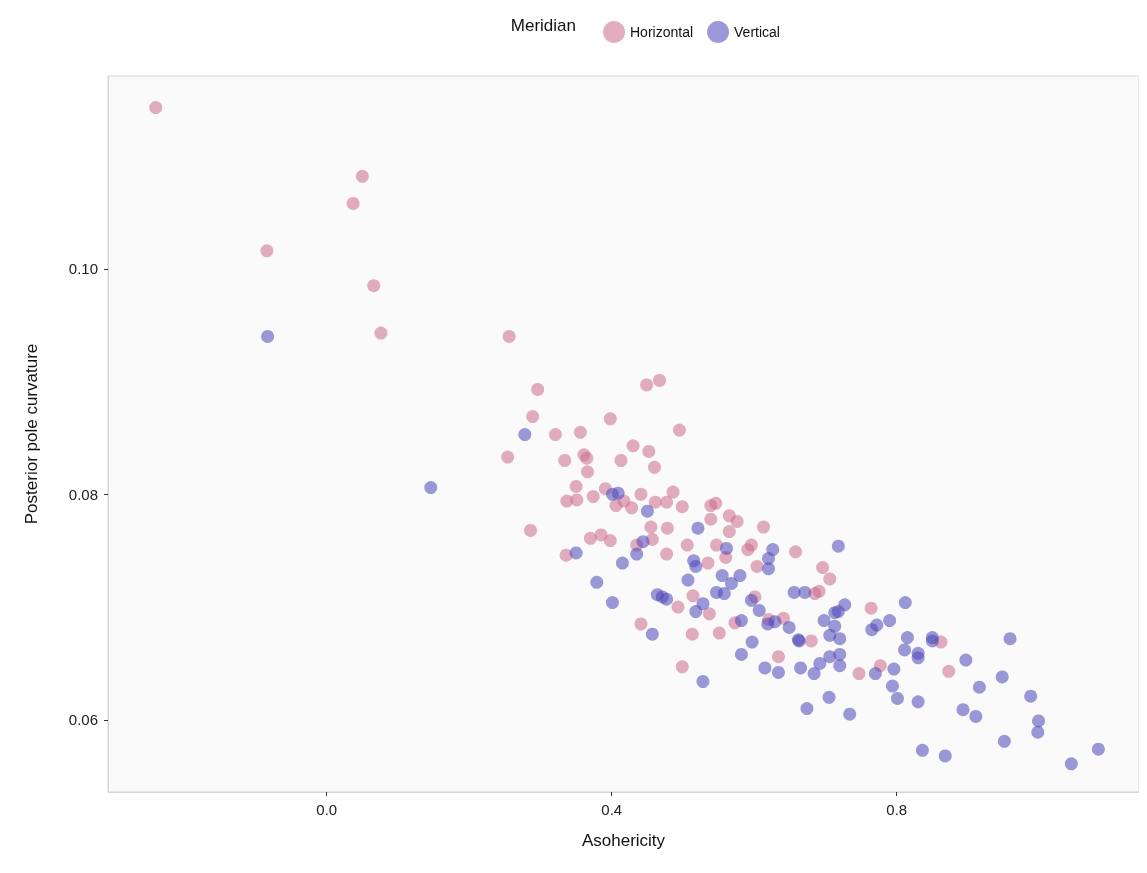  I want to click on y-axis-title: Posterior pole curvature, so click(31, 434).